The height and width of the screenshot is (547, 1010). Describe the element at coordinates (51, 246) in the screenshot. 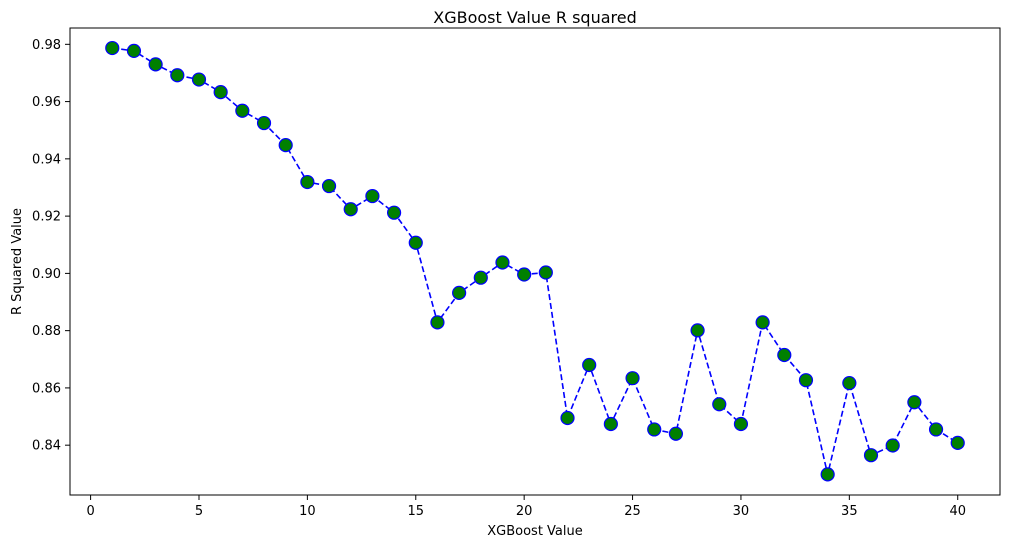

I see `y-axis: 0.84 0.86 0.88 0.90 0.92 0.94 0.96 0.98` at that location.